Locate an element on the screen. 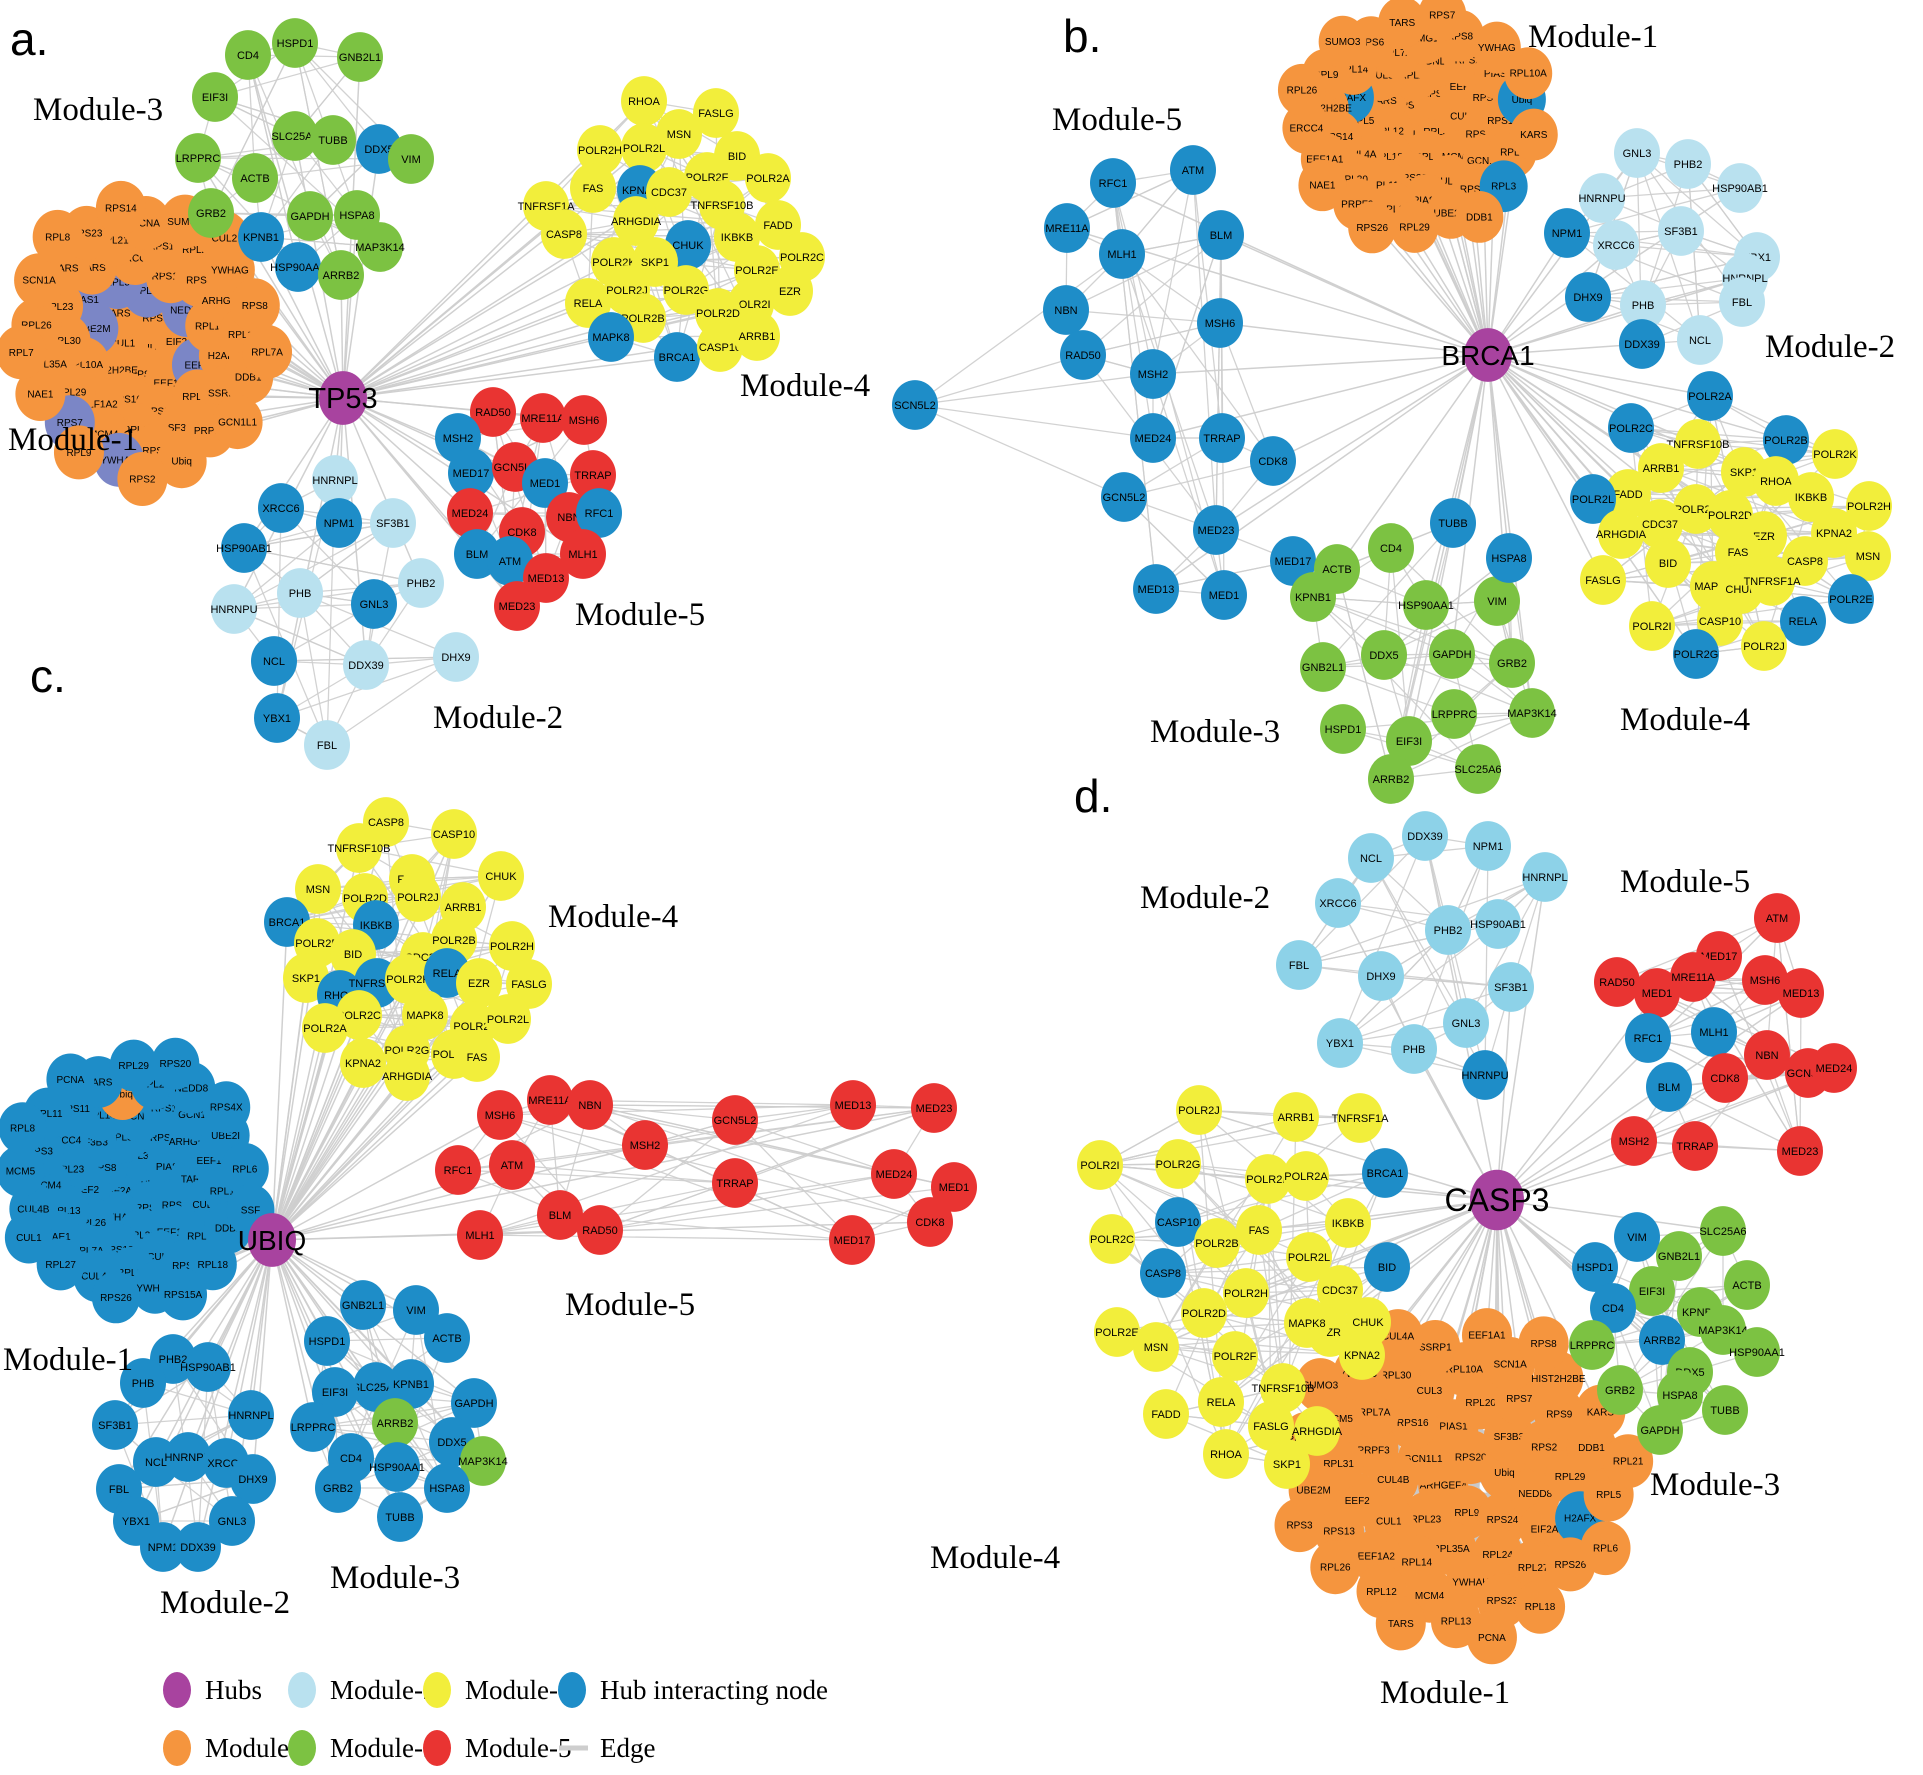 The height and width of the screenshot is (1775, 1923). node-SKP1: SKP1 is located at coordinates (1287, 1464).